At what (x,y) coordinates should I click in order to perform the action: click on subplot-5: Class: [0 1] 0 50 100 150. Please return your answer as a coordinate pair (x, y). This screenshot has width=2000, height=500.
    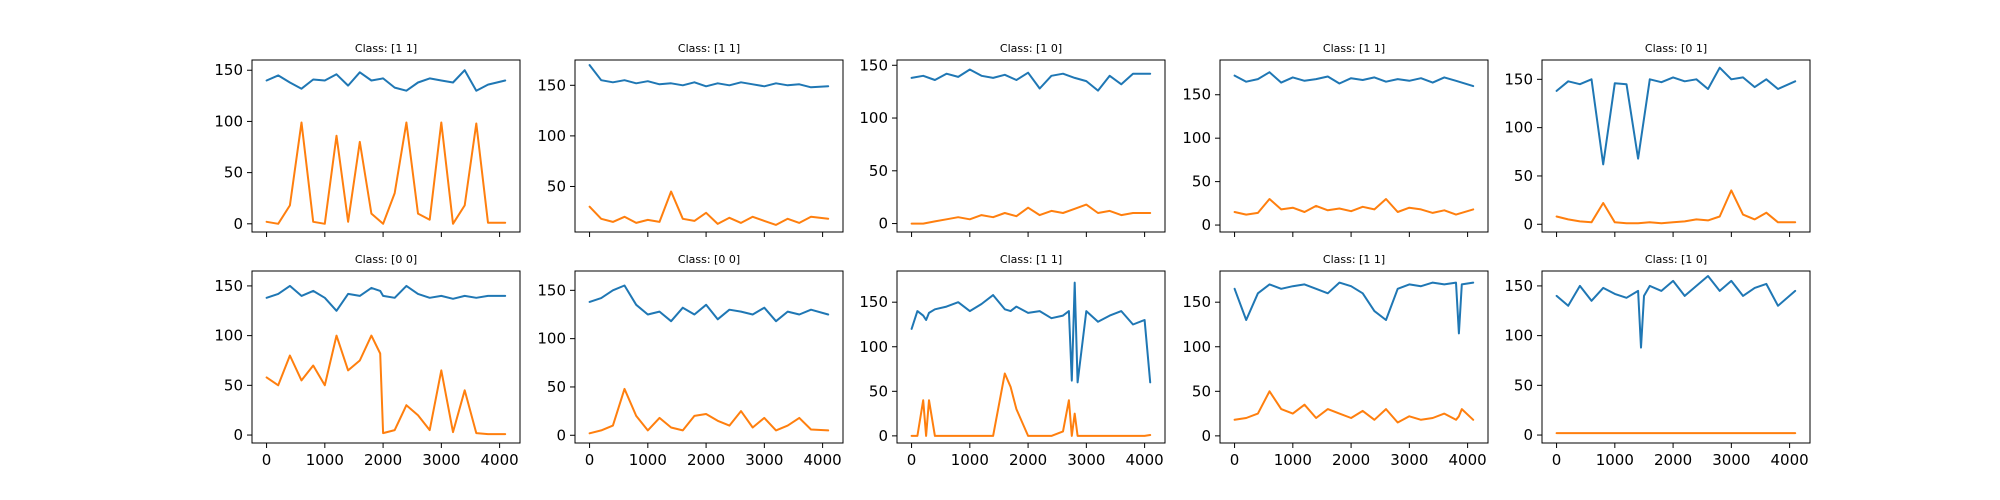
    Looking at the image, I should click on (1657, 139).